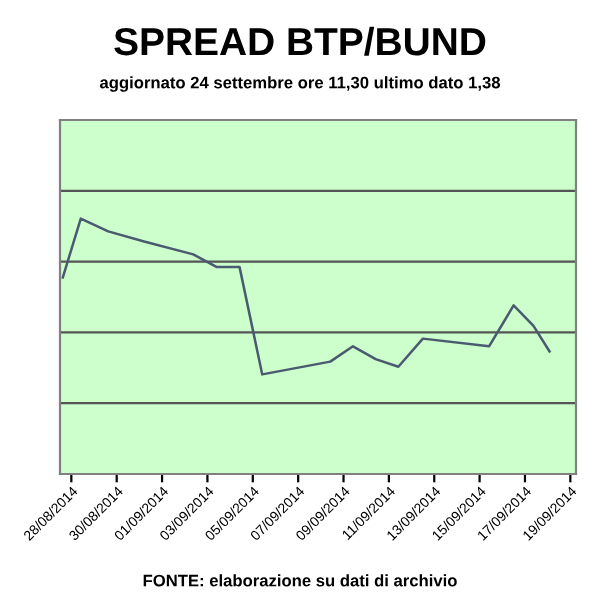 The image size is (600, 600). What do you see at coordinates (300, 41) in the screenshot?
I see `chart-title: SPREAD BTP/BUND` at bounding box center [300, 41].